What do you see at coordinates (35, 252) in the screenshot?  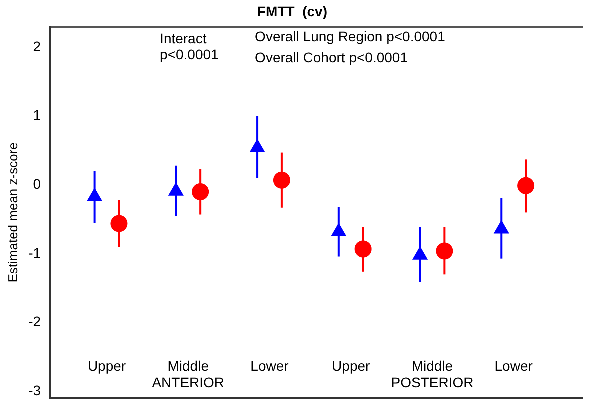 I see `y-tick-label: -1` at bounding box center [35, 252].